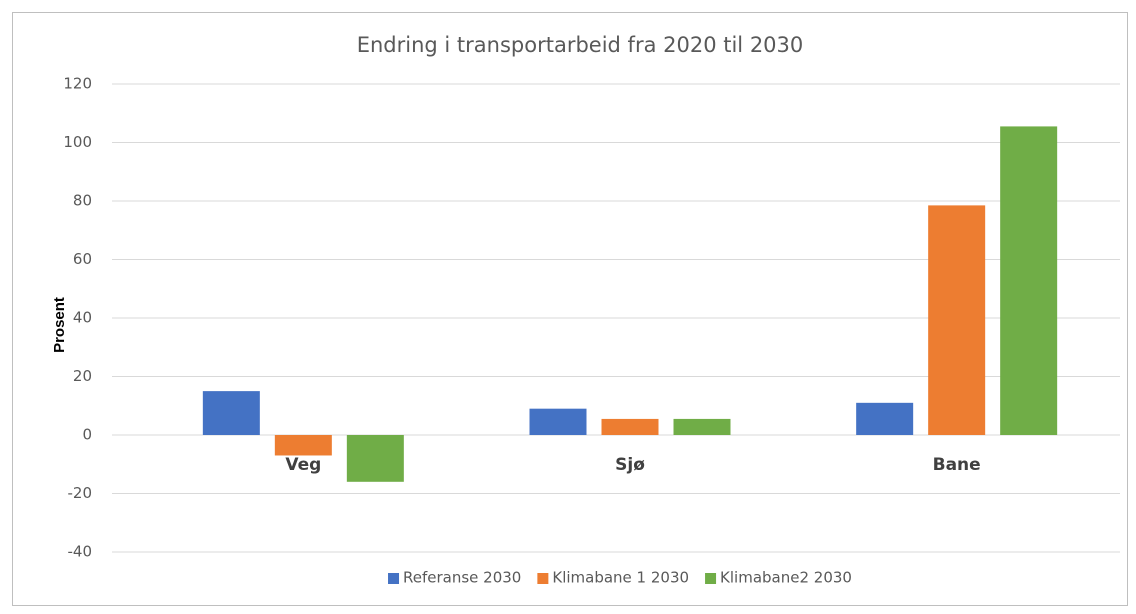 This screenshot has width=1136, height=614. Describe the element at coordinates (82, 259) in the screenshot. I see `y-tick-label: 60` at that location.